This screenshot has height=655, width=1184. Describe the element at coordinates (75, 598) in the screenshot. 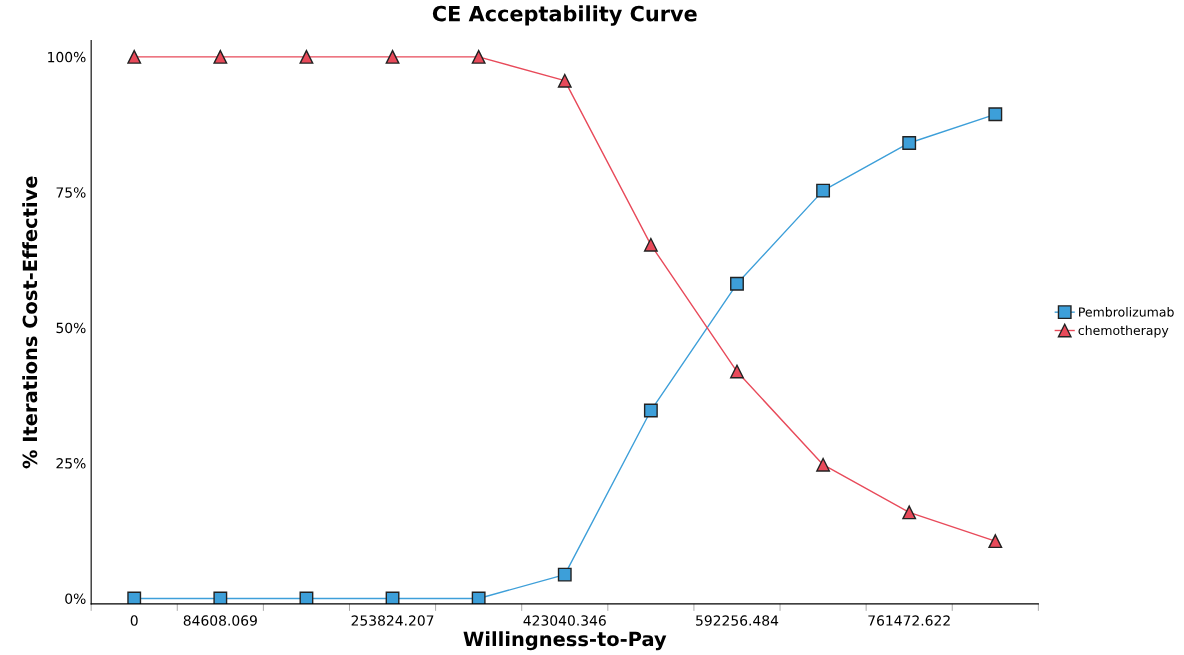

I see `y-tick-label: 0%` at that location.